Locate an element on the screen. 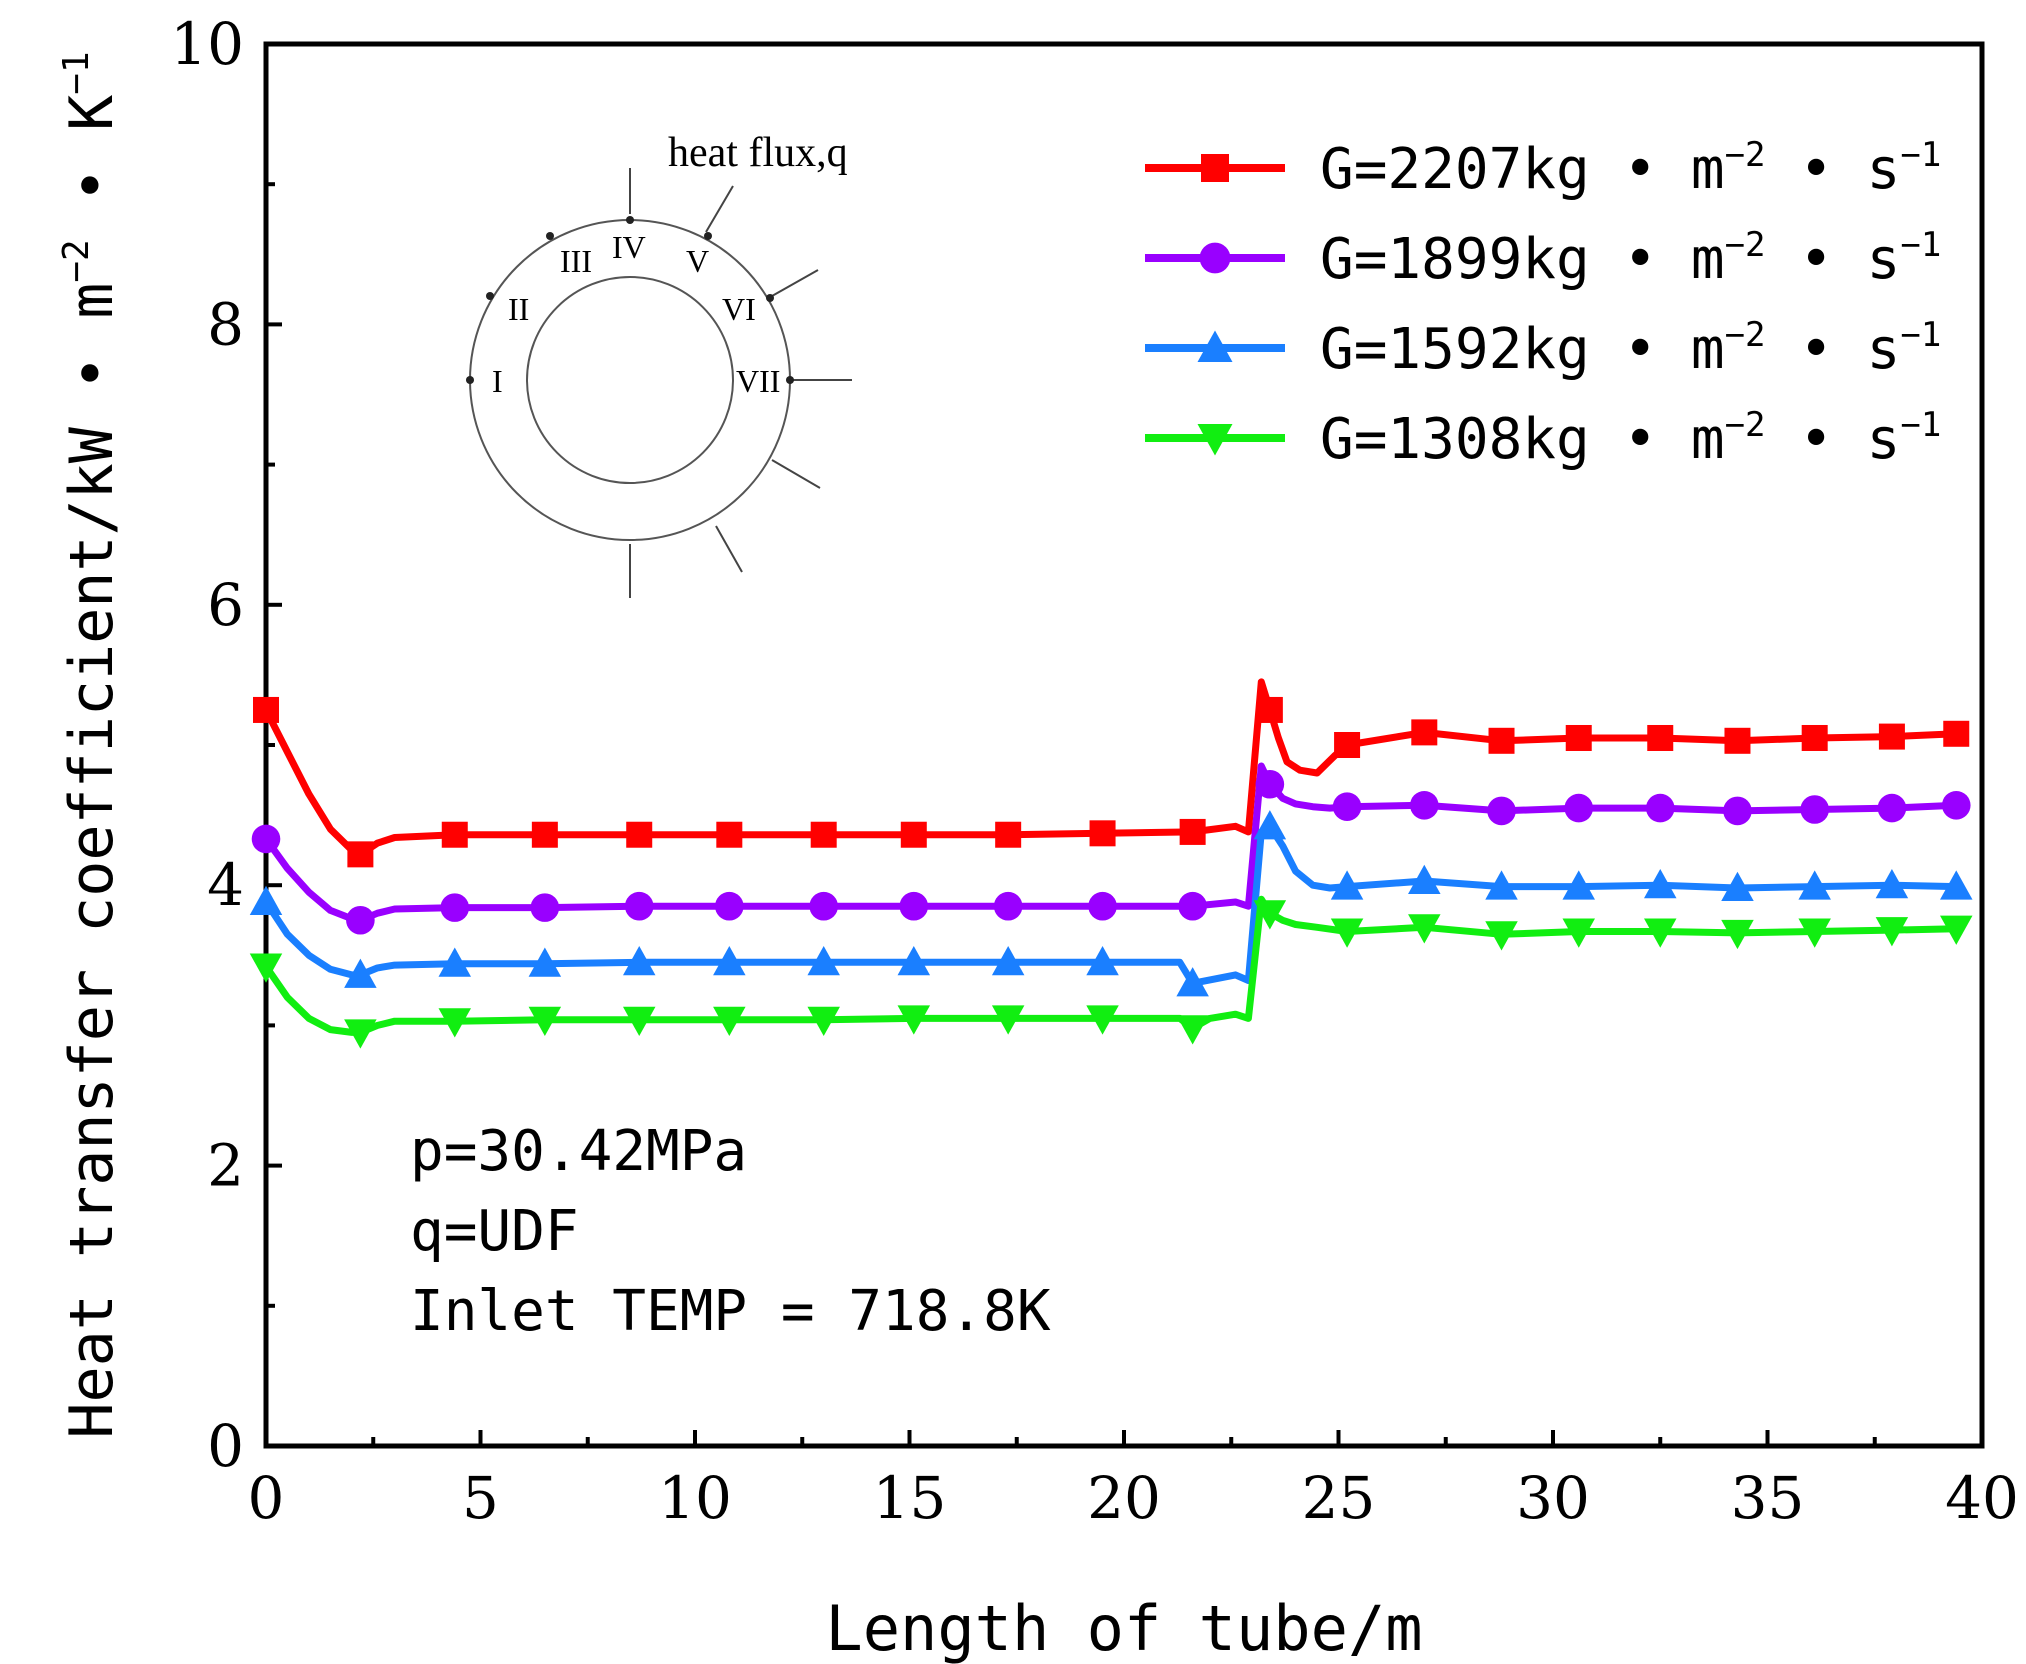 The height and width of the screenshot is (1664, 2026). y-tick-label: 6 is located at coordinates (225, 605).